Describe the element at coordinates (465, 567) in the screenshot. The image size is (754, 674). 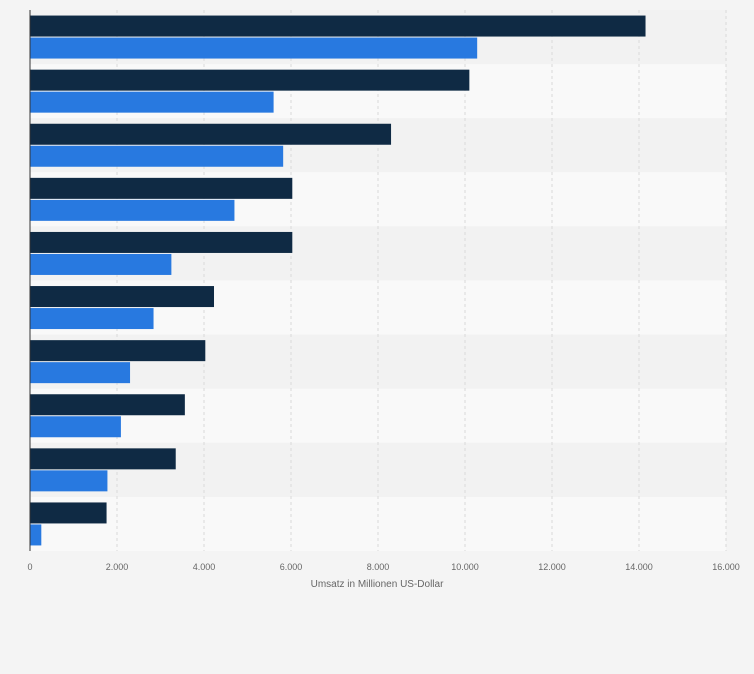
I see `x-tick-label: 10.000` at that location.